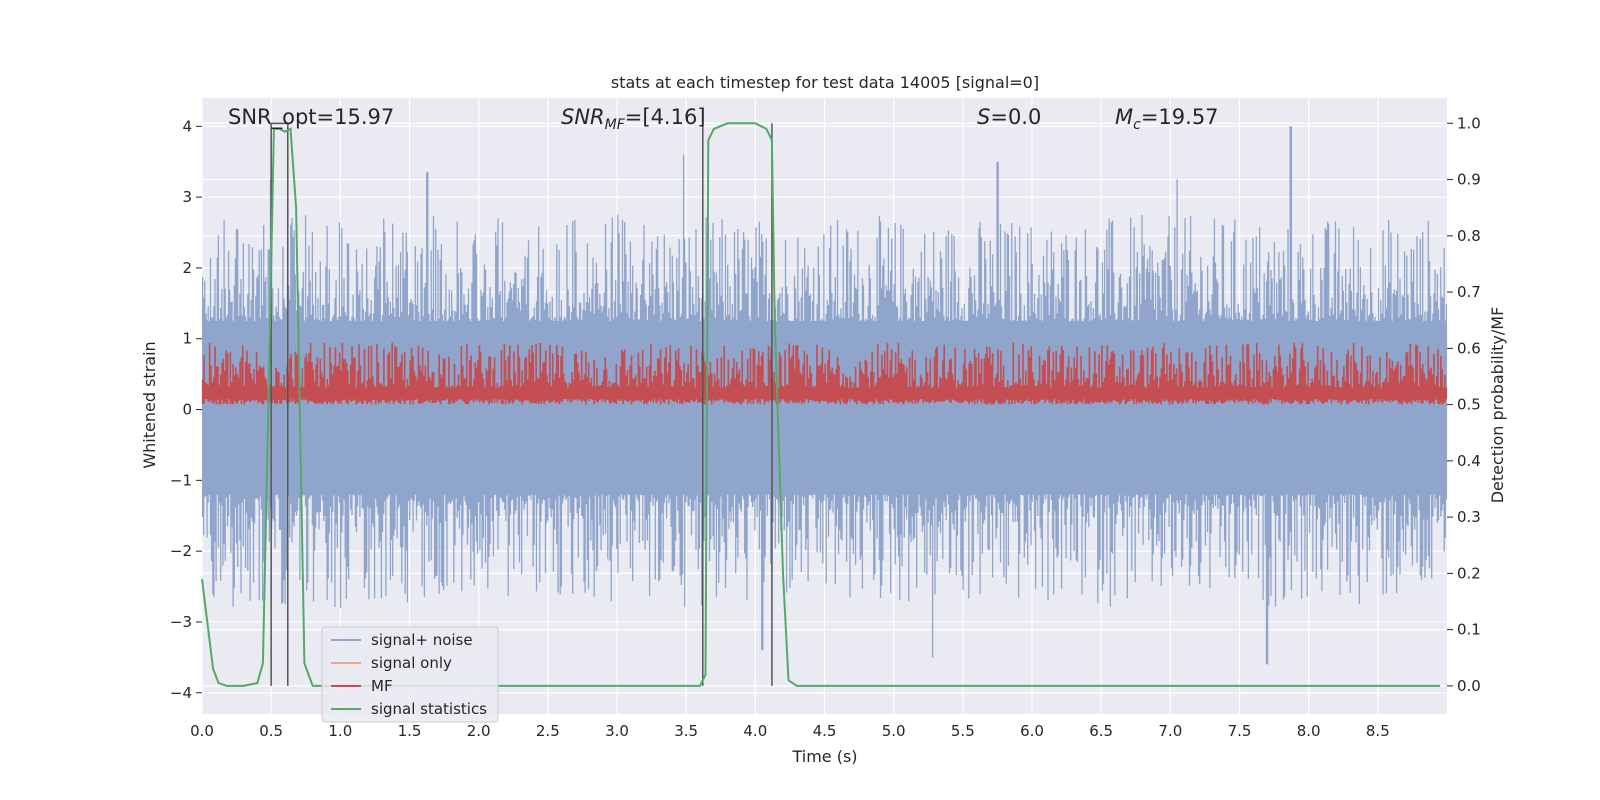  I want to click on annotation-snr-mf: SNRMF=[4.16], so click(633, 119).